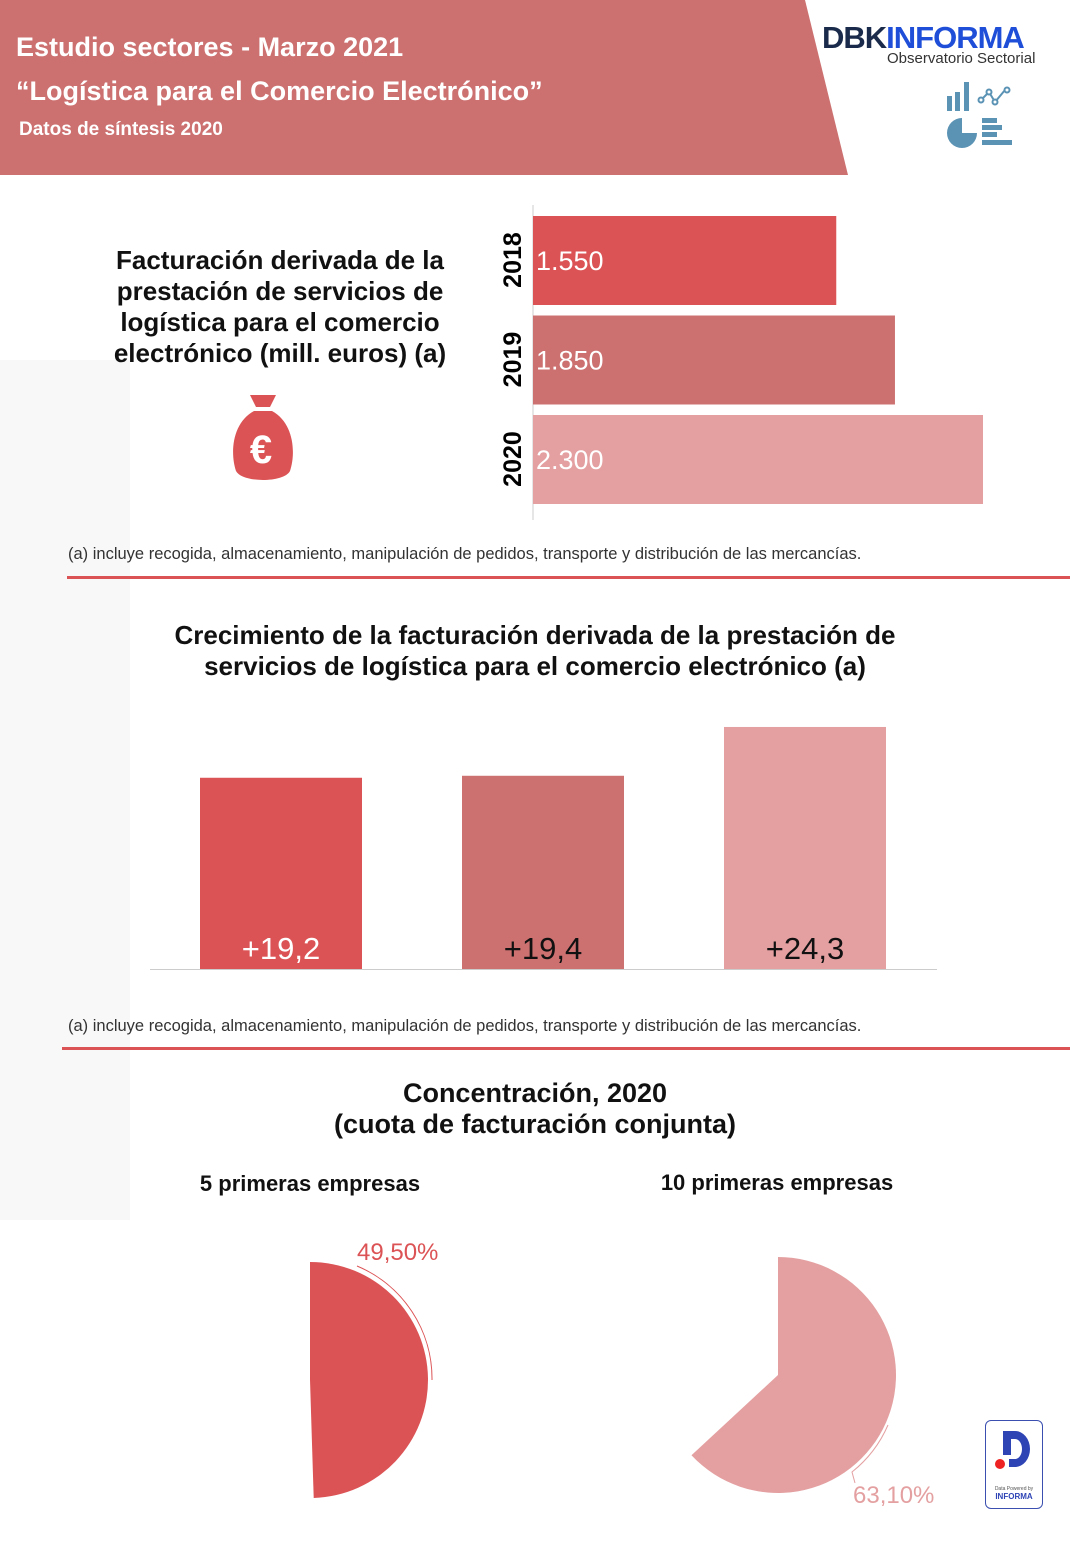 Image resolution: width=1070 pixels, height=1542 pixels. I want to click on brand-logo: DBKINFORMA, so click(923, 37).